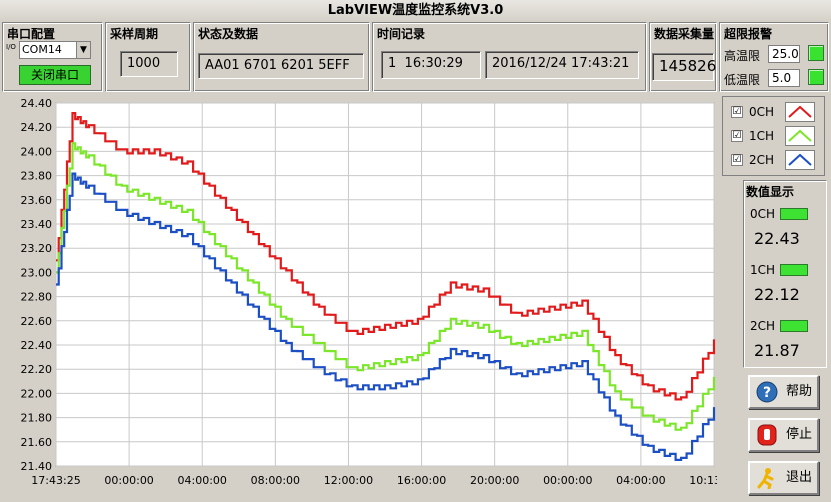  I want to click on serial-config-panel: 串口配置 I/O COM14 ▼ 关闭串口, so click(52, 57).